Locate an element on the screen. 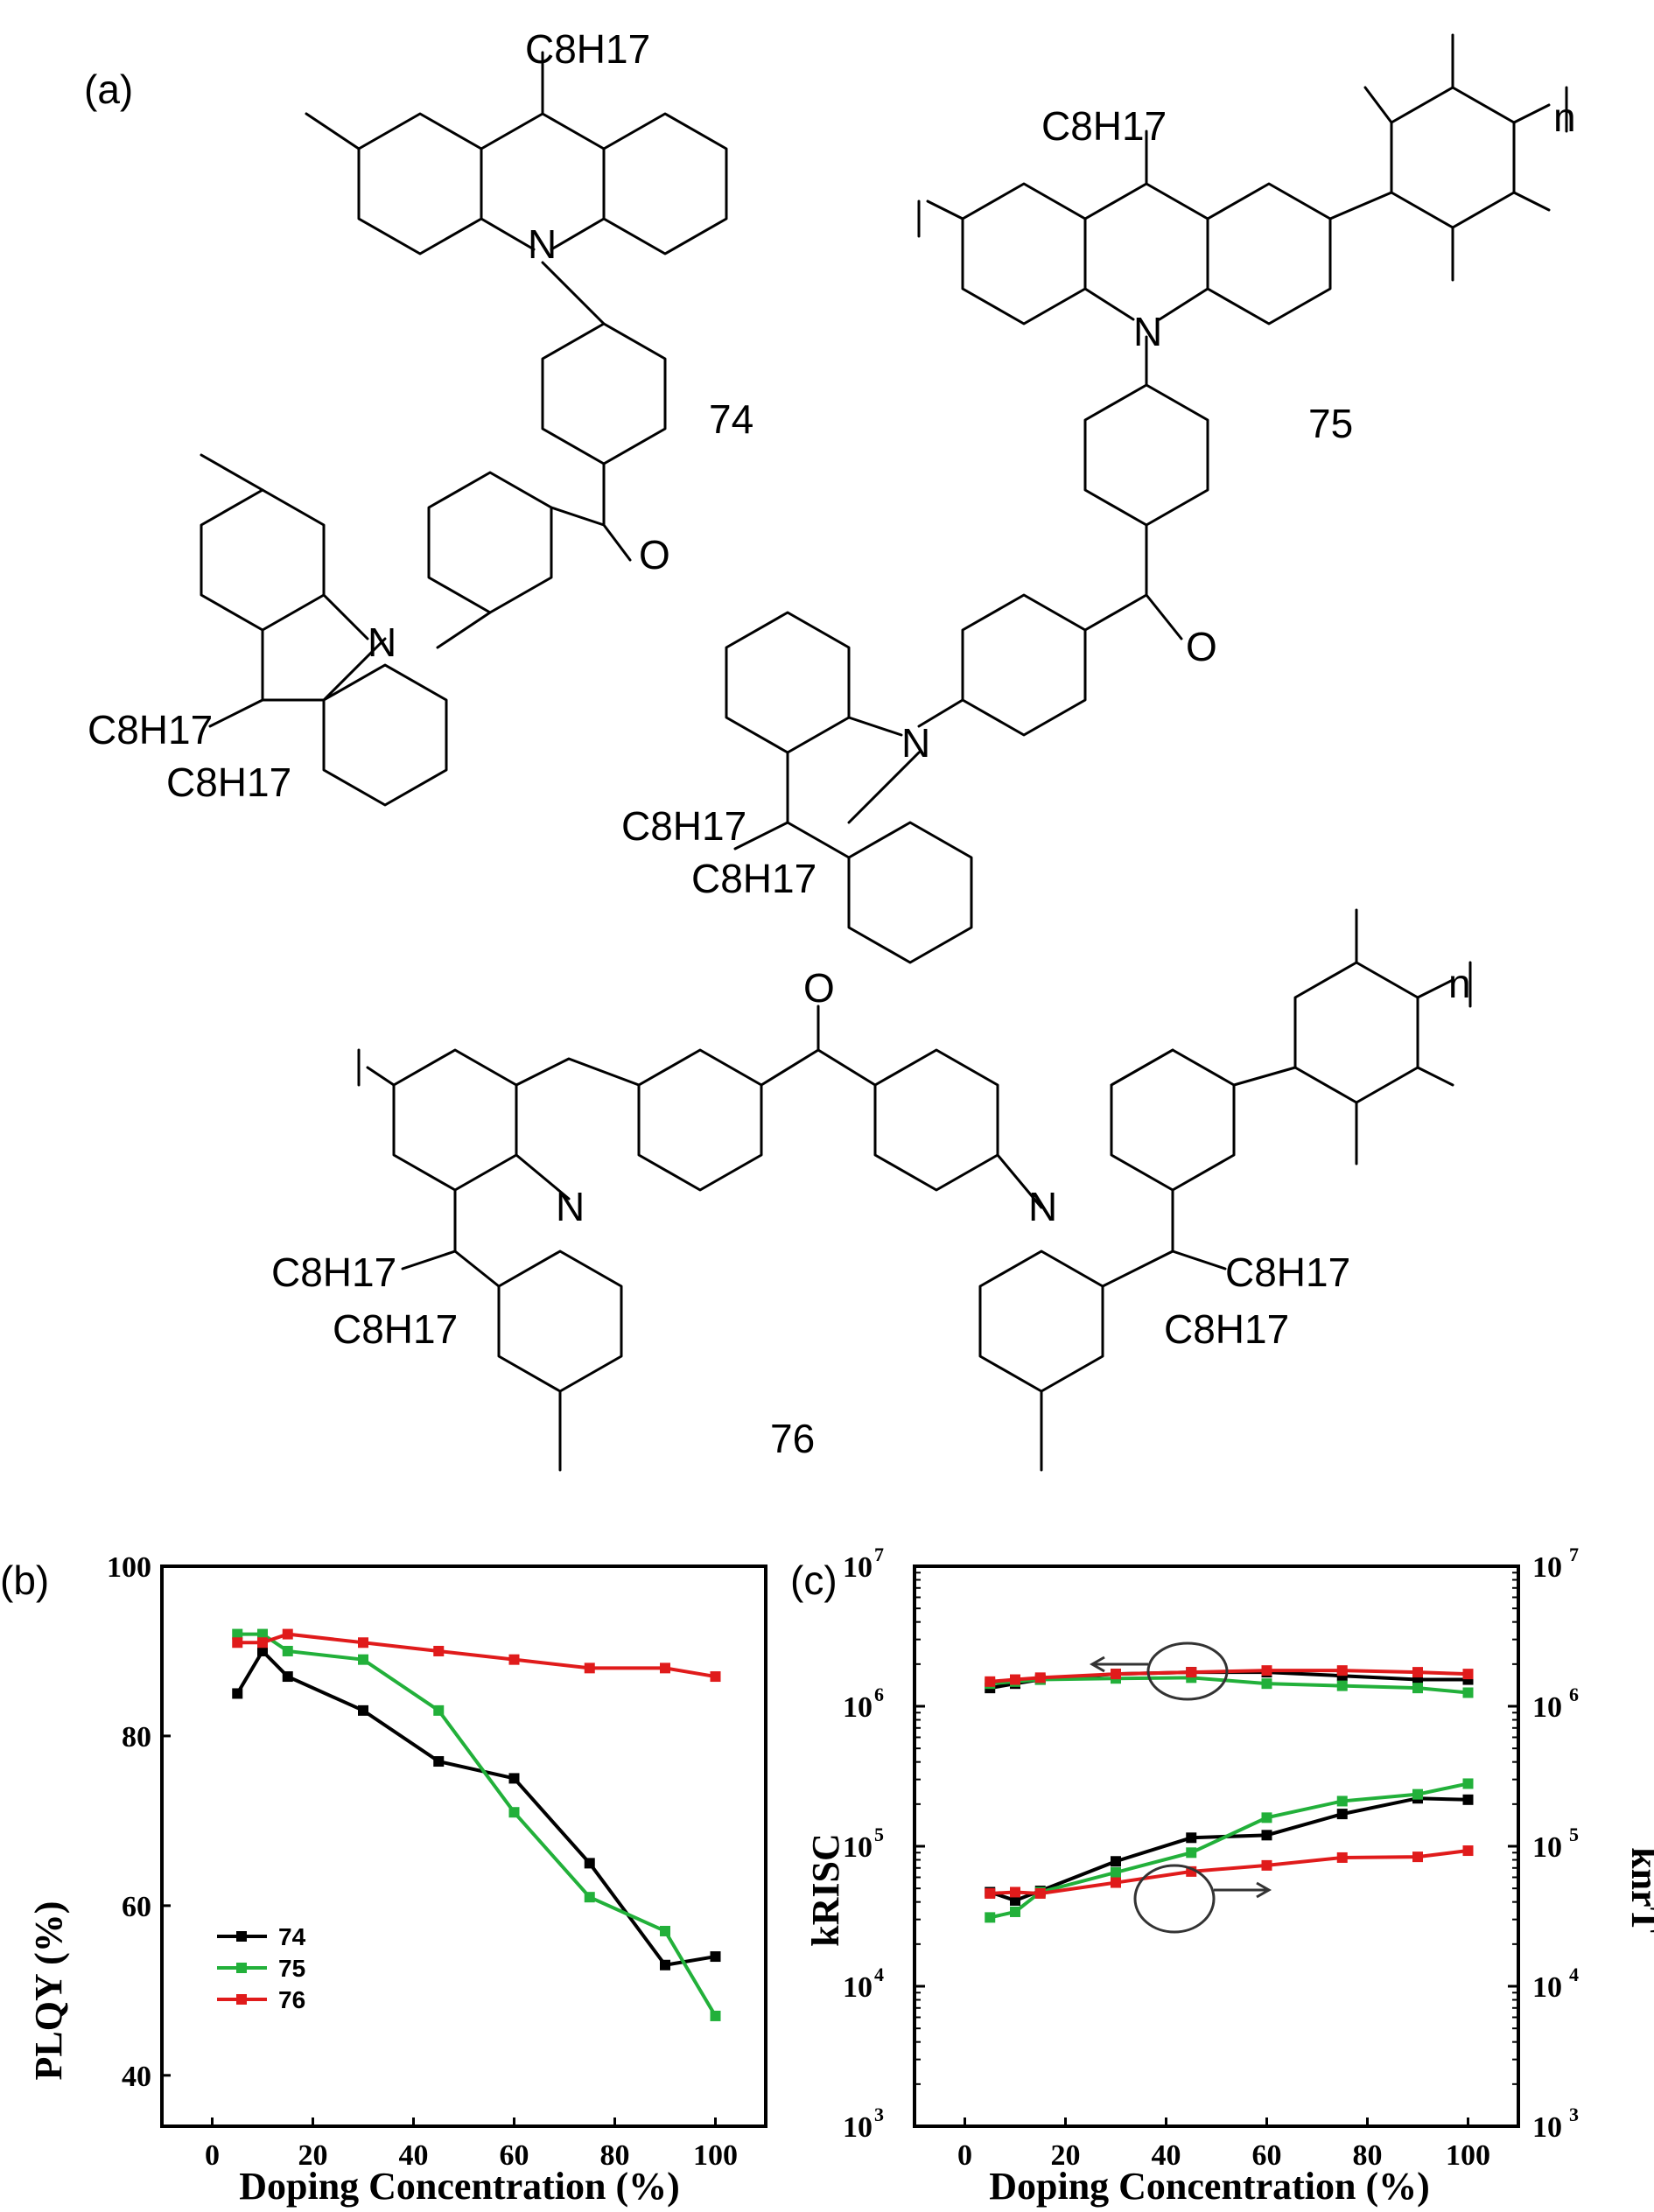 This screenshot has height=2212, width=1654. x-tick-label: 0 is located at coordinates (964, 2155).